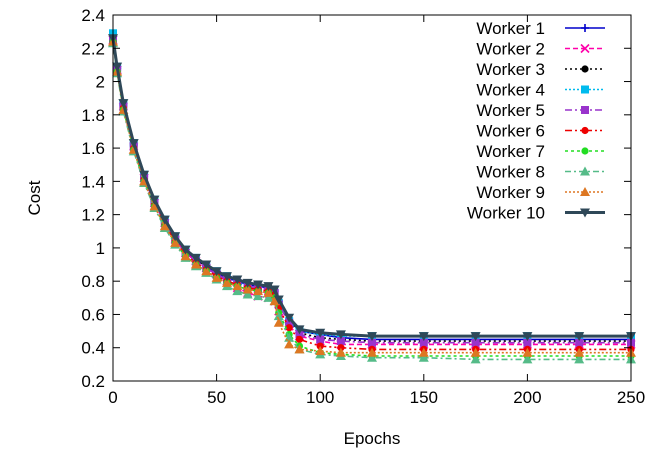 The height and width of the screenshot is (450, 667). What do you see at coordinates (93, 15) in the screenshot?
I see `y-tick-label: 2.4` at bounding box center [93, 15].